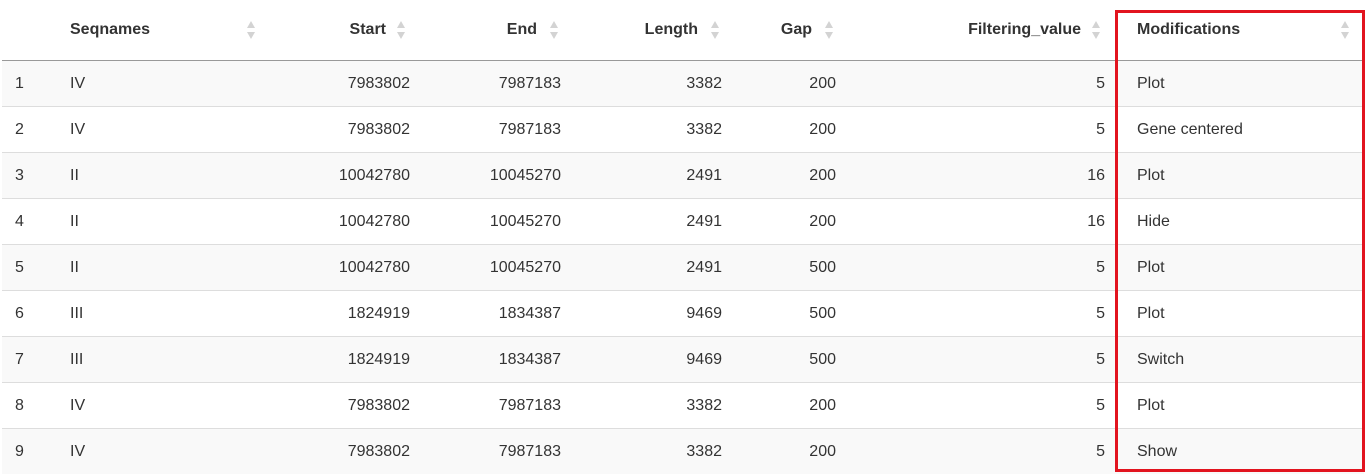  Describe the element at coordinates (28, 30) in the screenshot. I see `column-header-index` at that location.